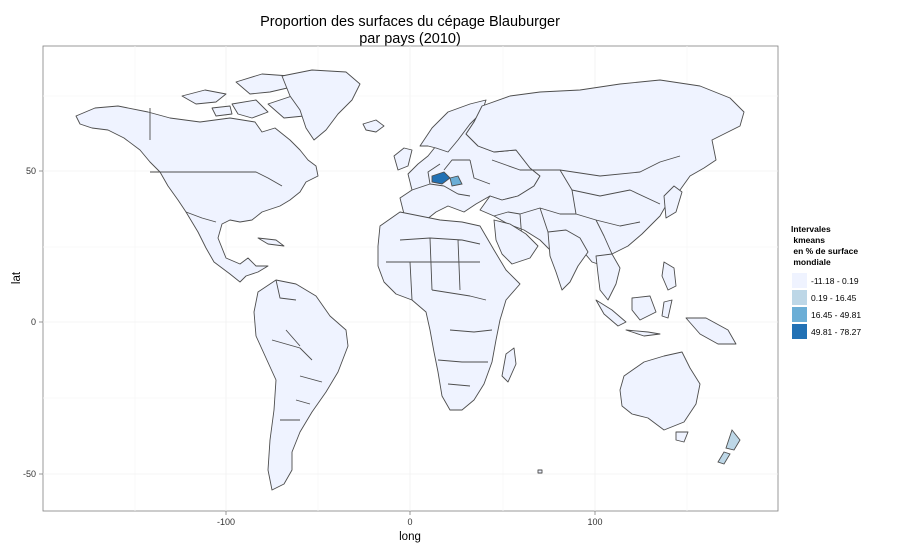 Image resolution: width=900 pixels, height=550 pixels. Describe the element at coordinates (644, 308) in the screenshot. I see `country-borneo` at that location.